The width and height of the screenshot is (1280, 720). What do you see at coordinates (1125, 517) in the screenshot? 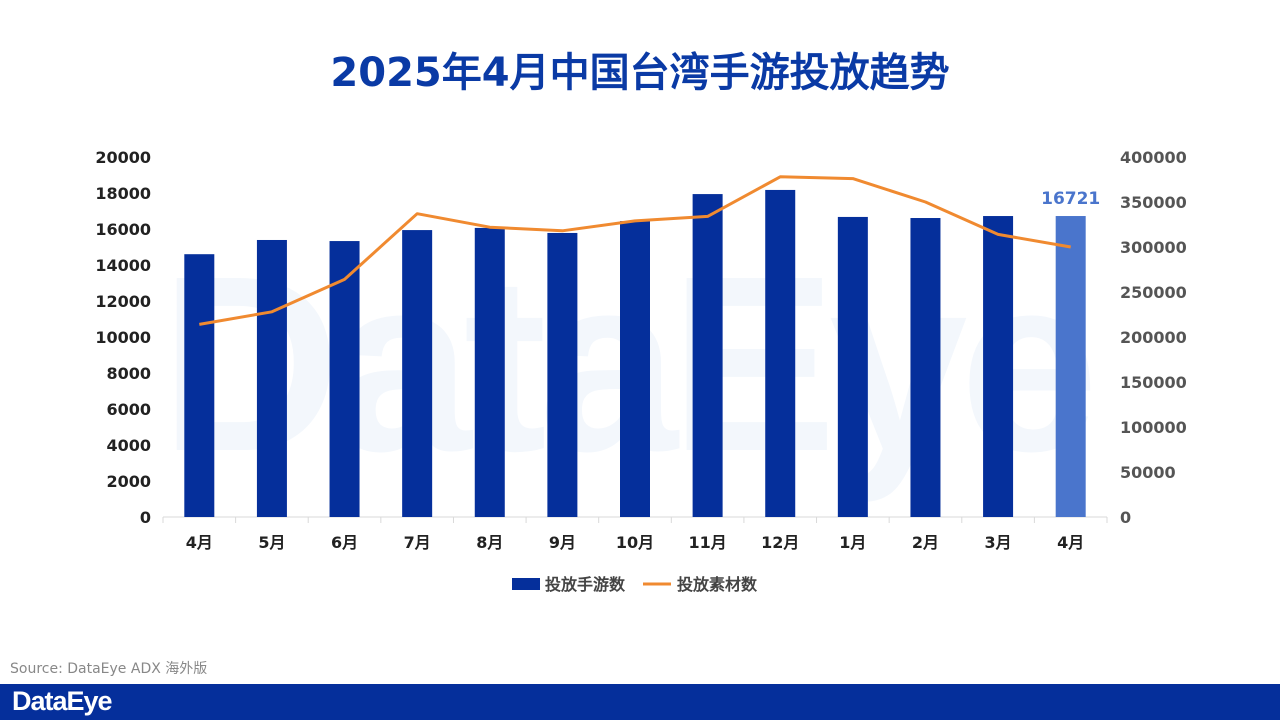
I see `right-axis-tick: 0` at bounding box center [1125, 517].